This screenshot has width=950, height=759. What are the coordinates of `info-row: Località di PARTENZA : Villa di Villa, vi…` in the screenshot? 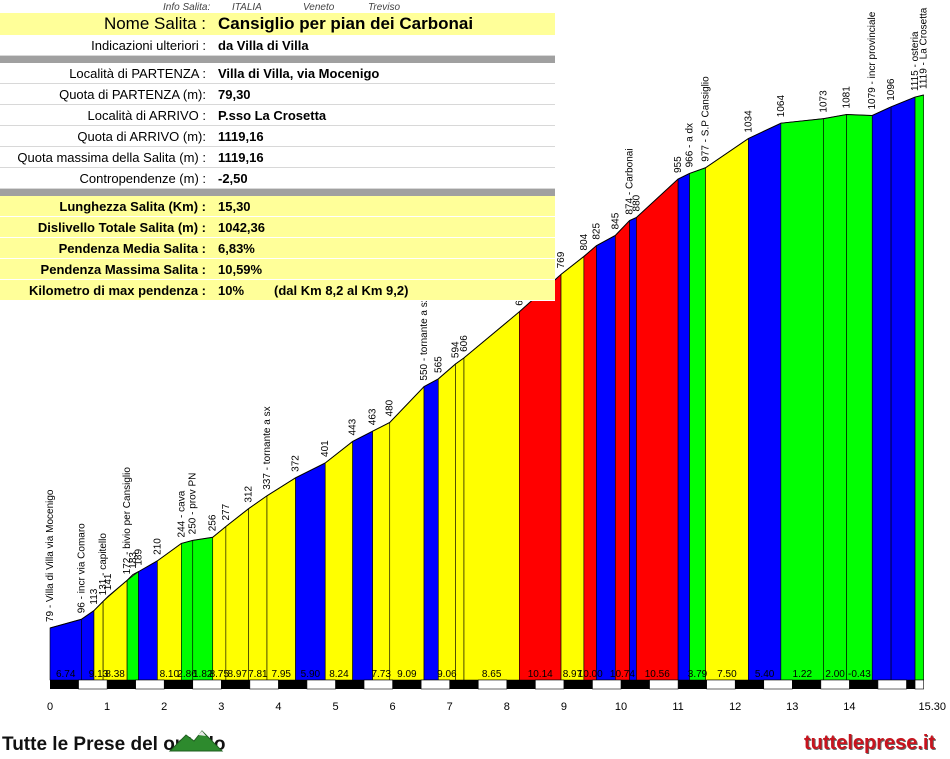 It's located at (277, 73).